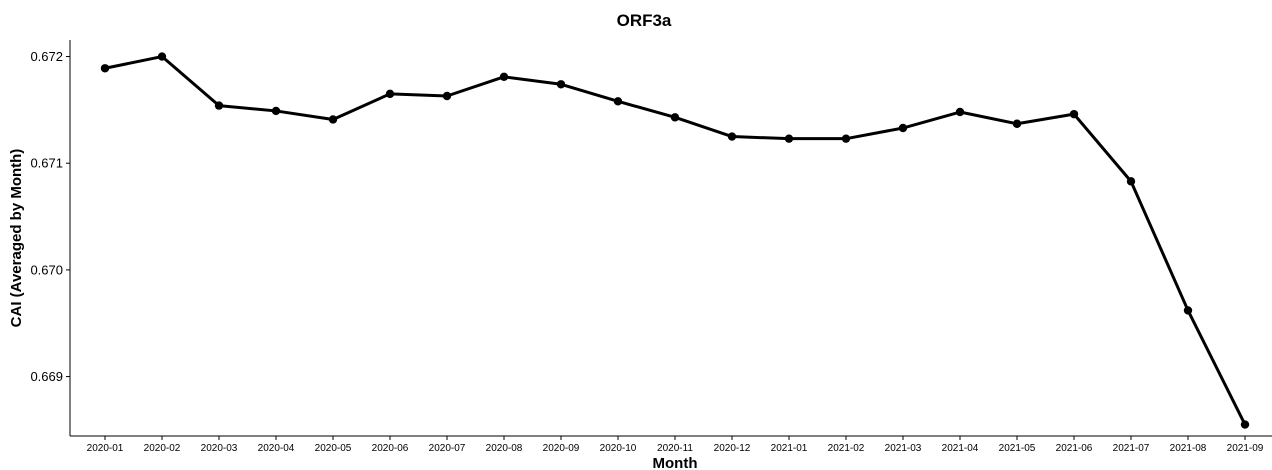 The height and width of the screenshot is (470, 1272). I want to click on y-tick-label: 0.669, so click(46, 376).